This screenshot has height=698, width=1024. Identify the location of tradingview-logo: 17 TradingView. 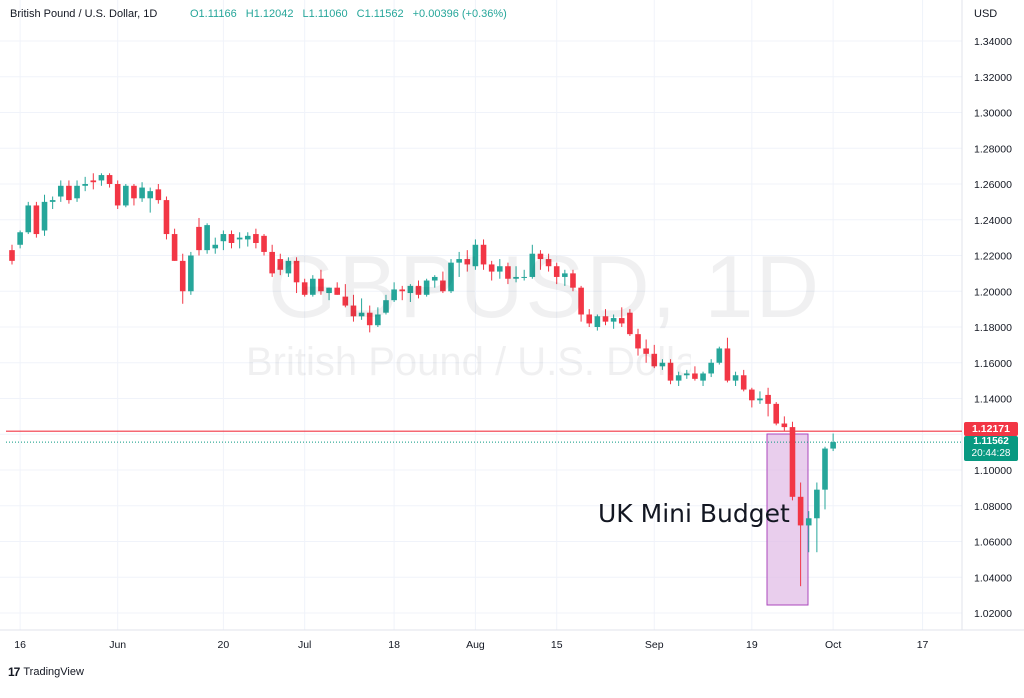
(46, 672).